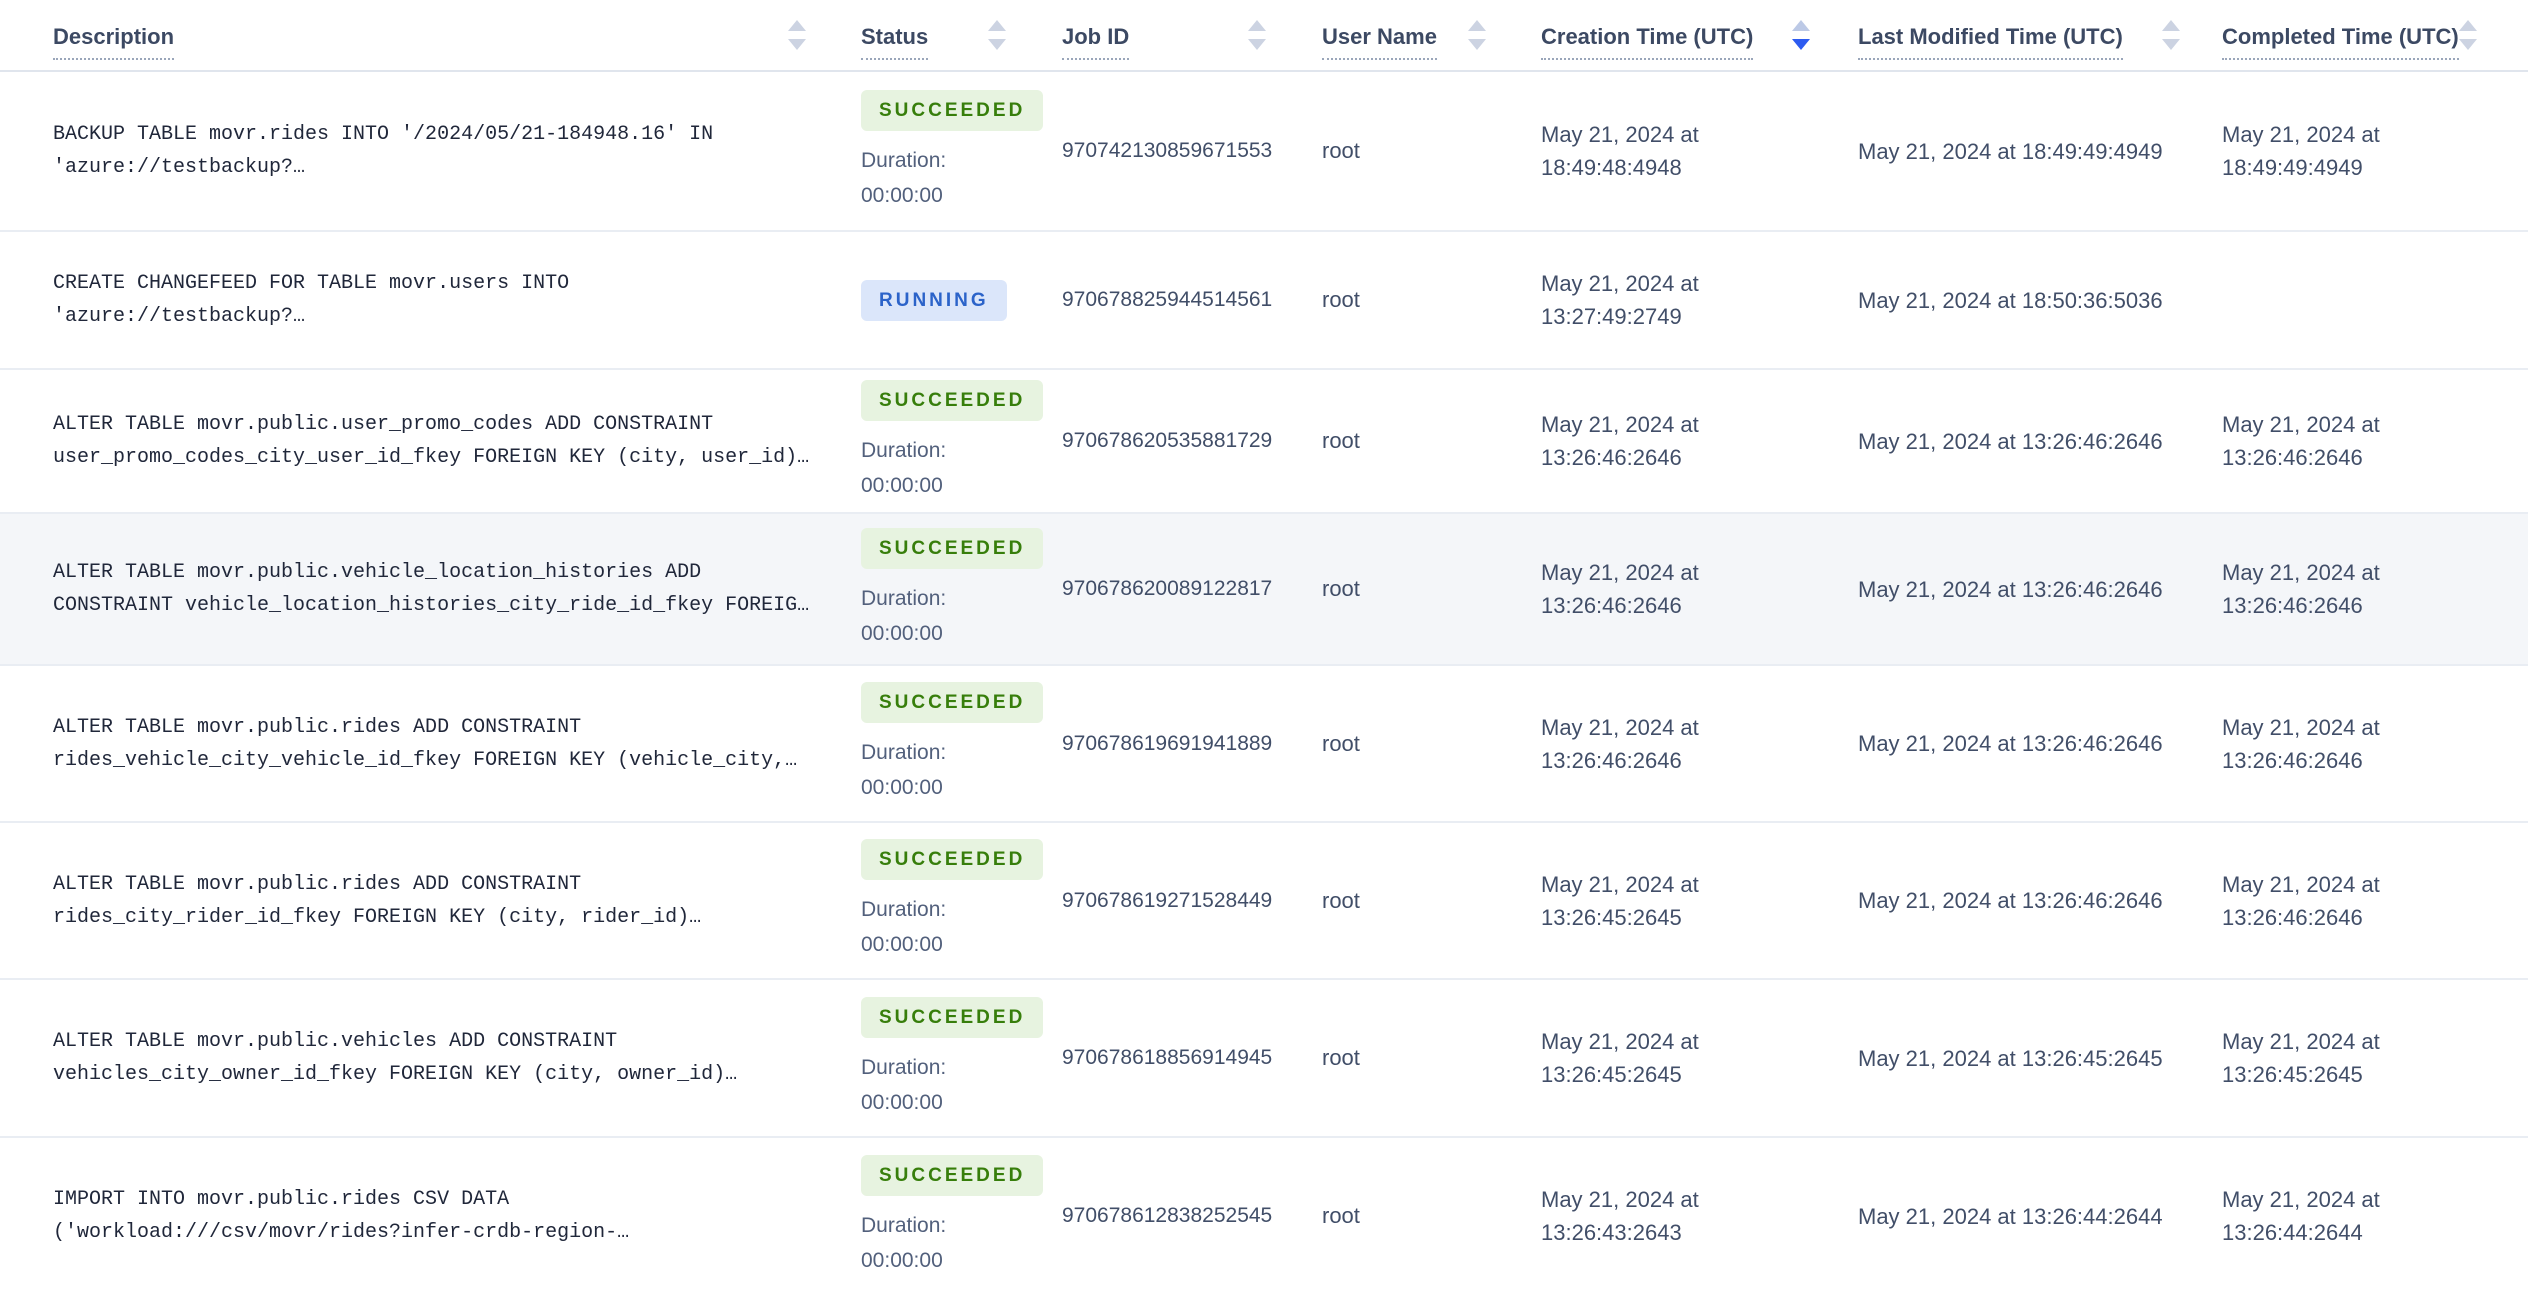  I want to click on column-header-job-id: Job ID, so click(1160, 35).